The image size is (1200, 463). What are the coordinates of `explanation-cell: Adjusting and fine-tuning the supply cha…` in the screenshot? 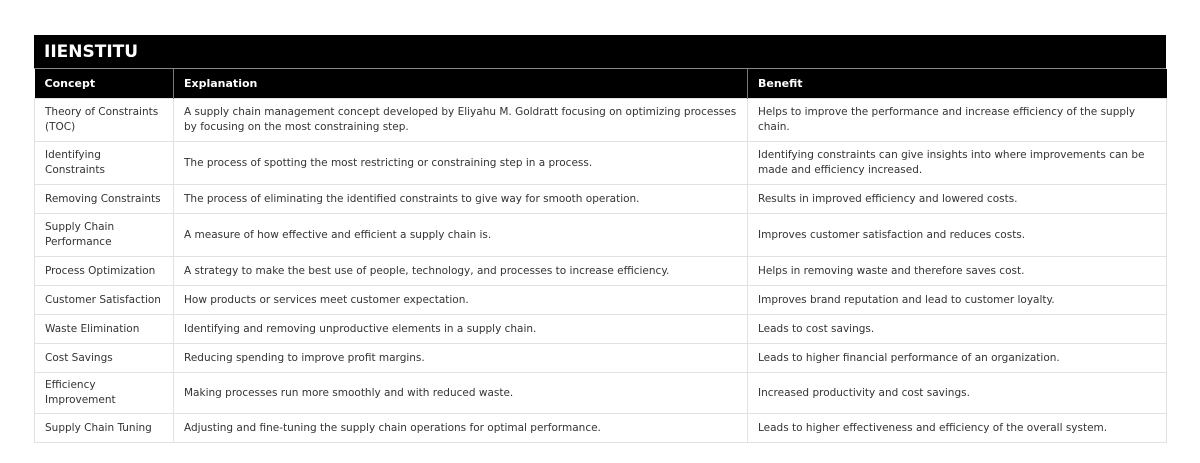 It's located at (460, 428).